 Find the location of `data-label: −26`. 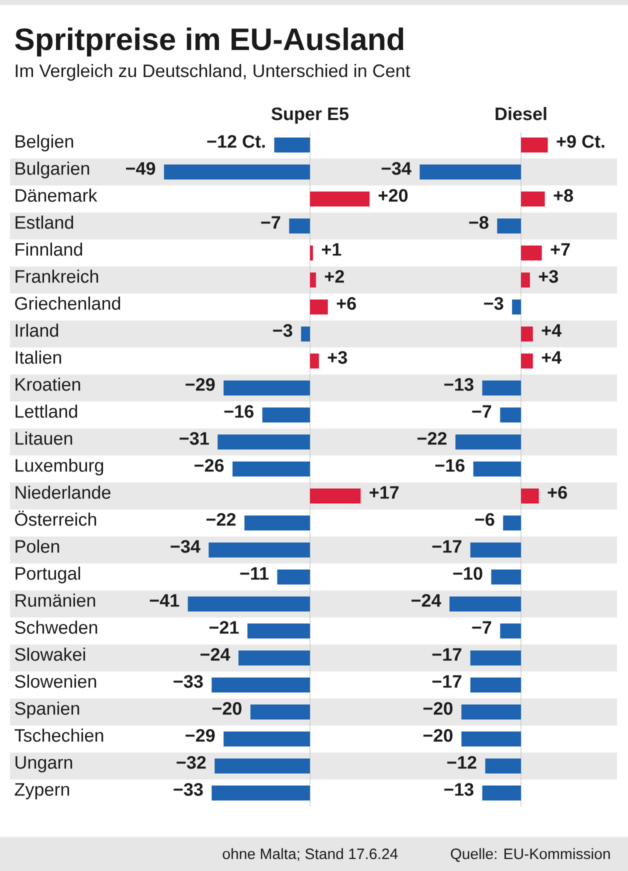

data-label: −26 is located at coordinates (209, 465).